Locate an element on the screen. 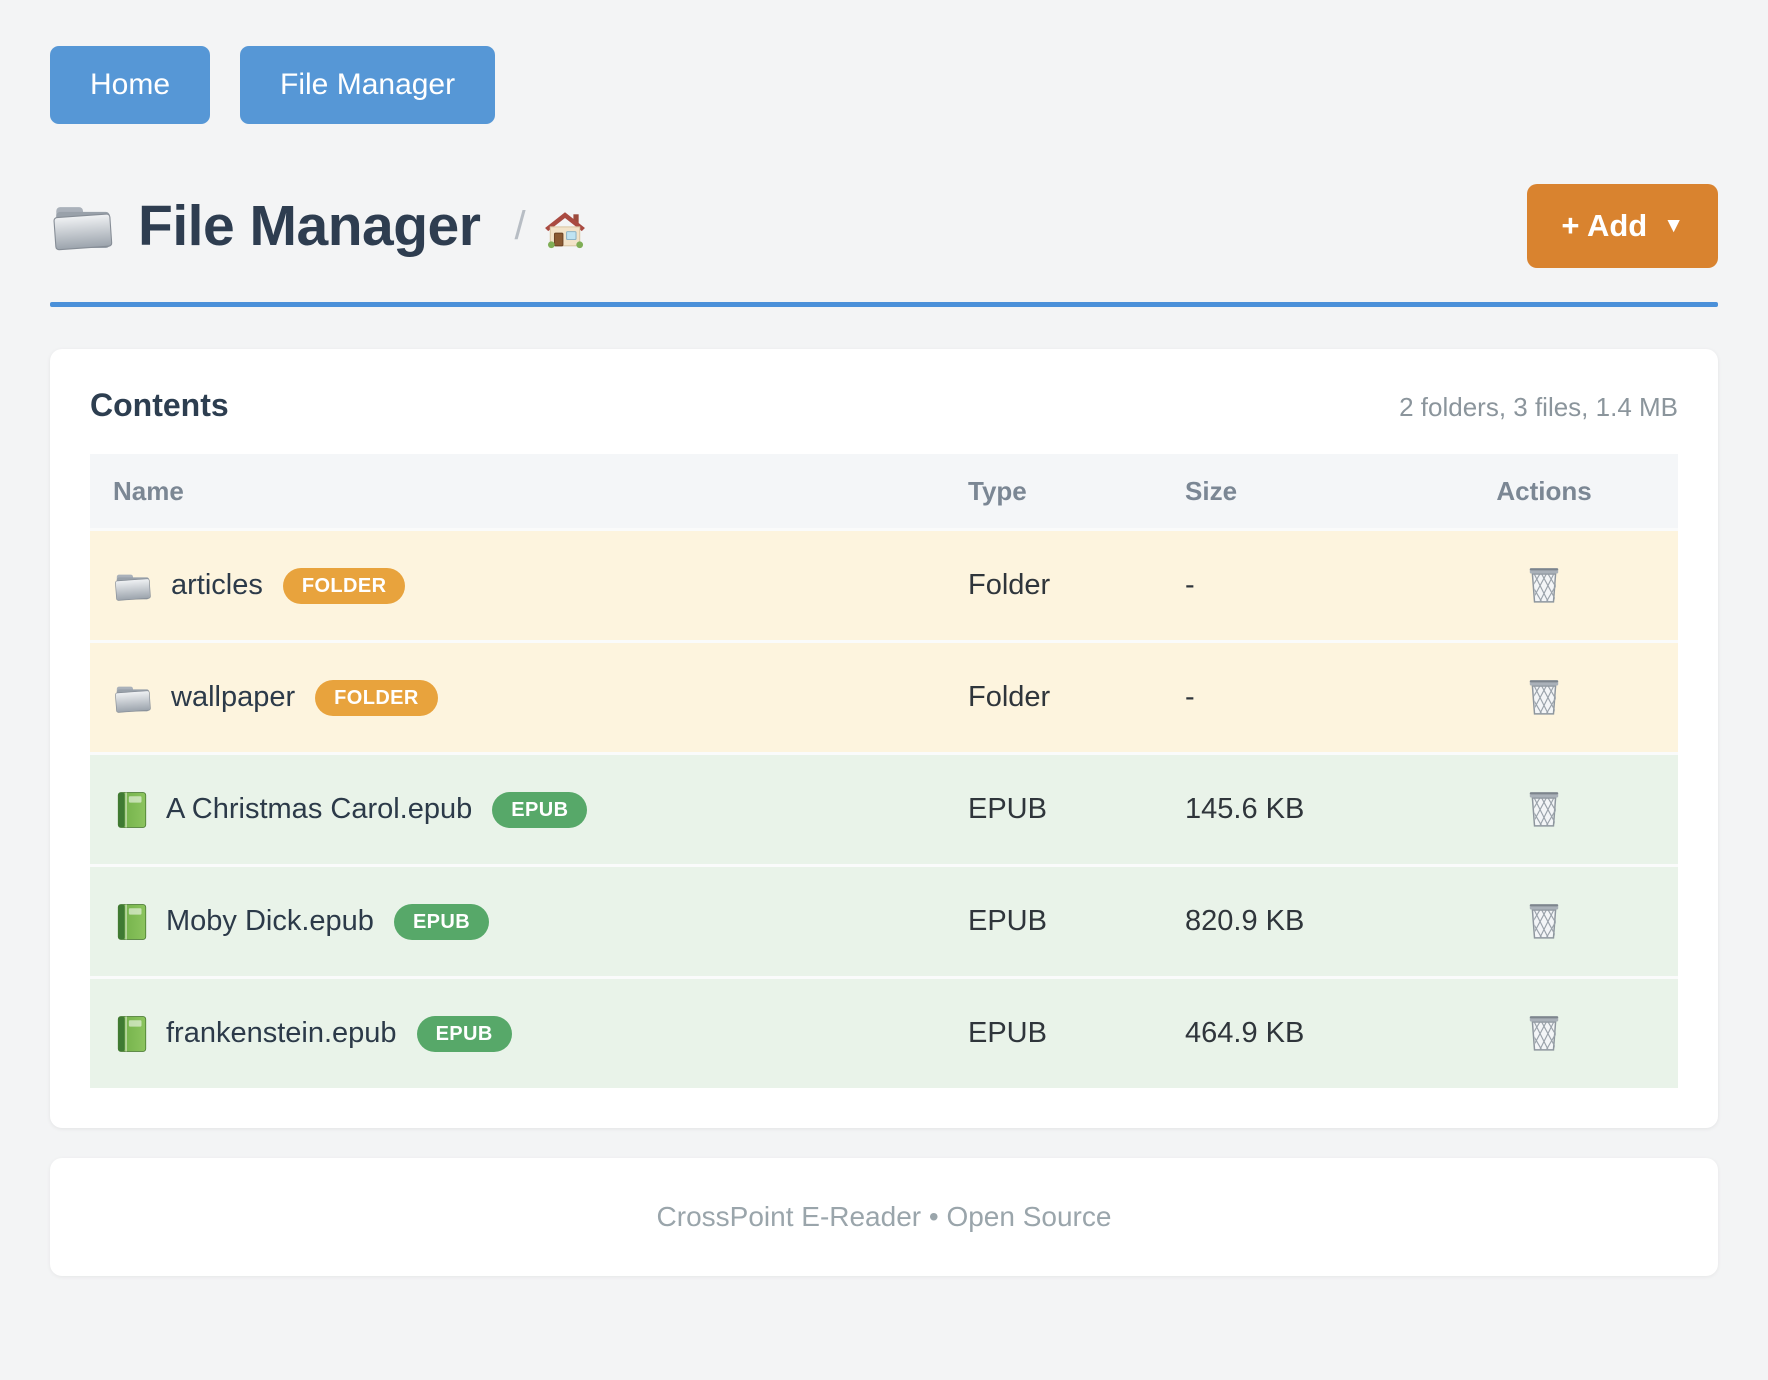 The width and height of the screenshot is (1768, 1380). title-group: File Manager / is located at coordinates (318, 226).